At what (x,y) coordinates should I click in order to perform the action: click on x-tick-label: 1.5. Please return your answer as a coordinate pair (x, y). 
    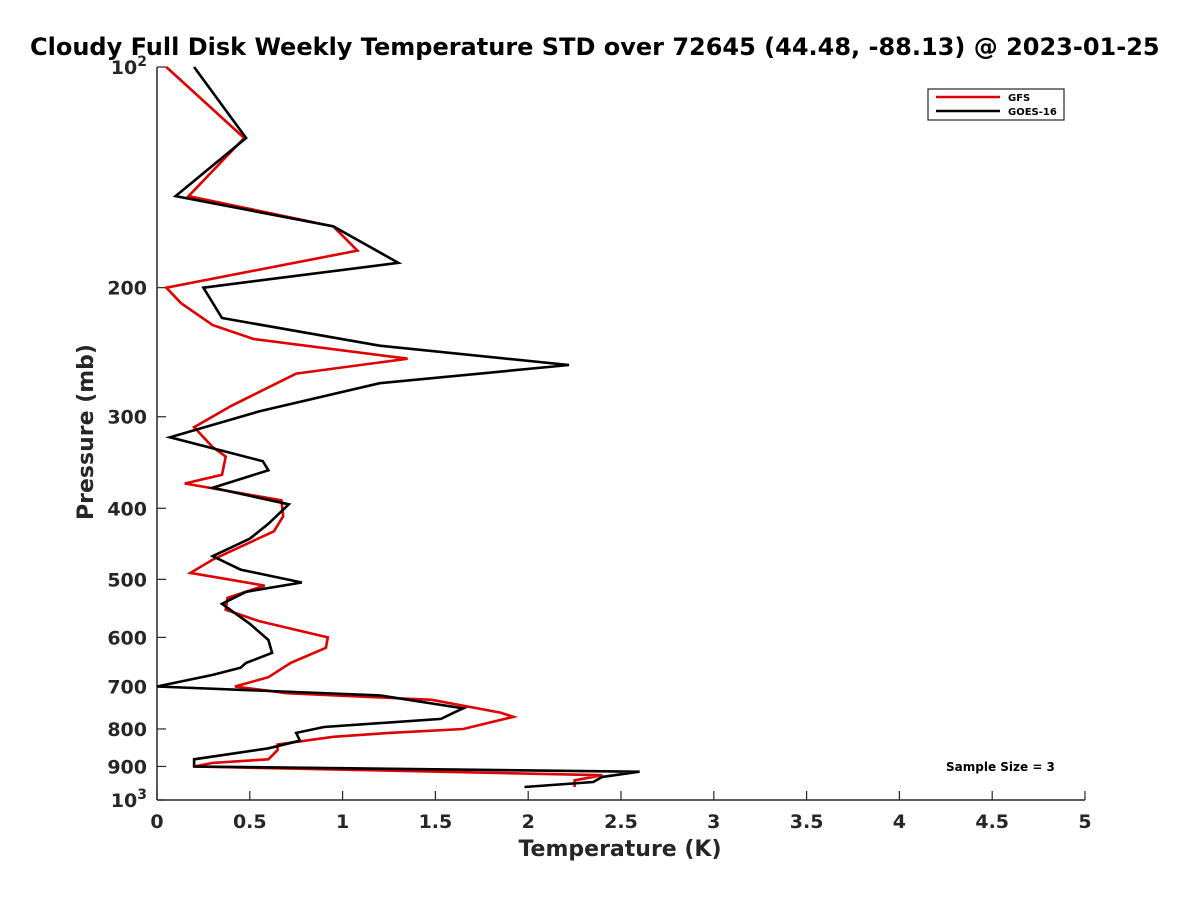
    Looking at the image, I should click on (436, 822).